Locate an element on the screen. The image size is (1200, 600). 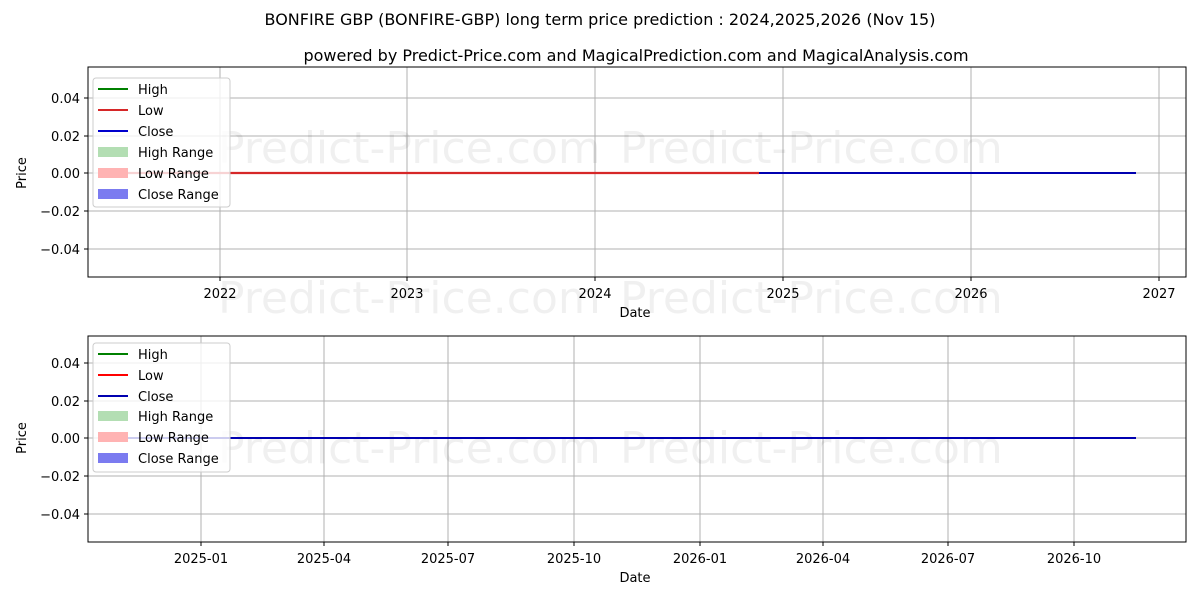
x-tick-label: 2022 is located at coordinates (219, 294).